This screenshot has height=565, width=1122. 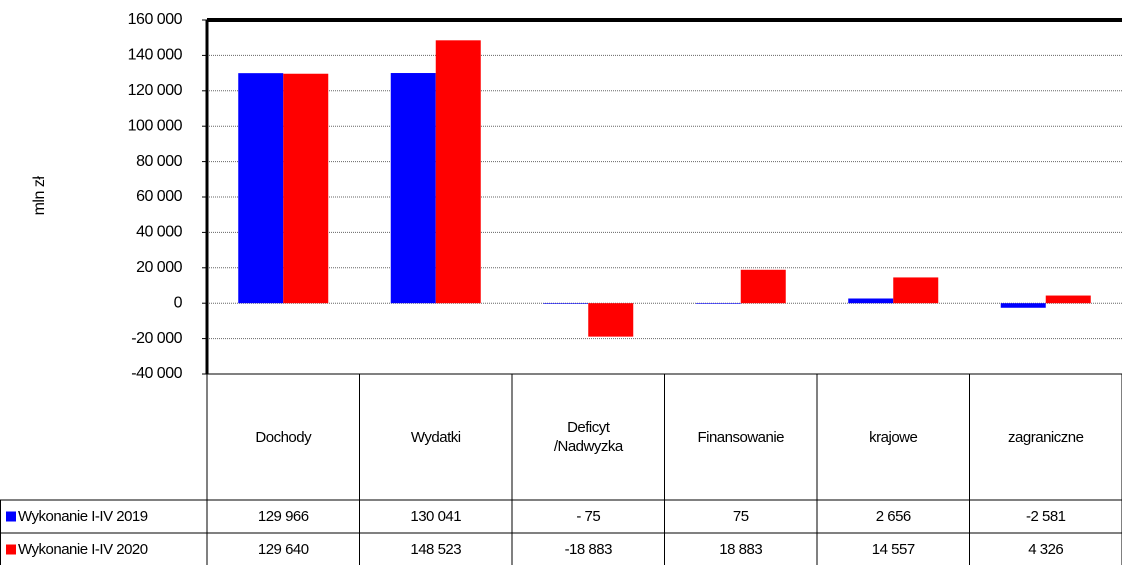 What do you see at coordinates (83, 549) in the screenshot?
I see `legend-label: Wykonanie I-IV 2020` at bounding box center [83, 549].